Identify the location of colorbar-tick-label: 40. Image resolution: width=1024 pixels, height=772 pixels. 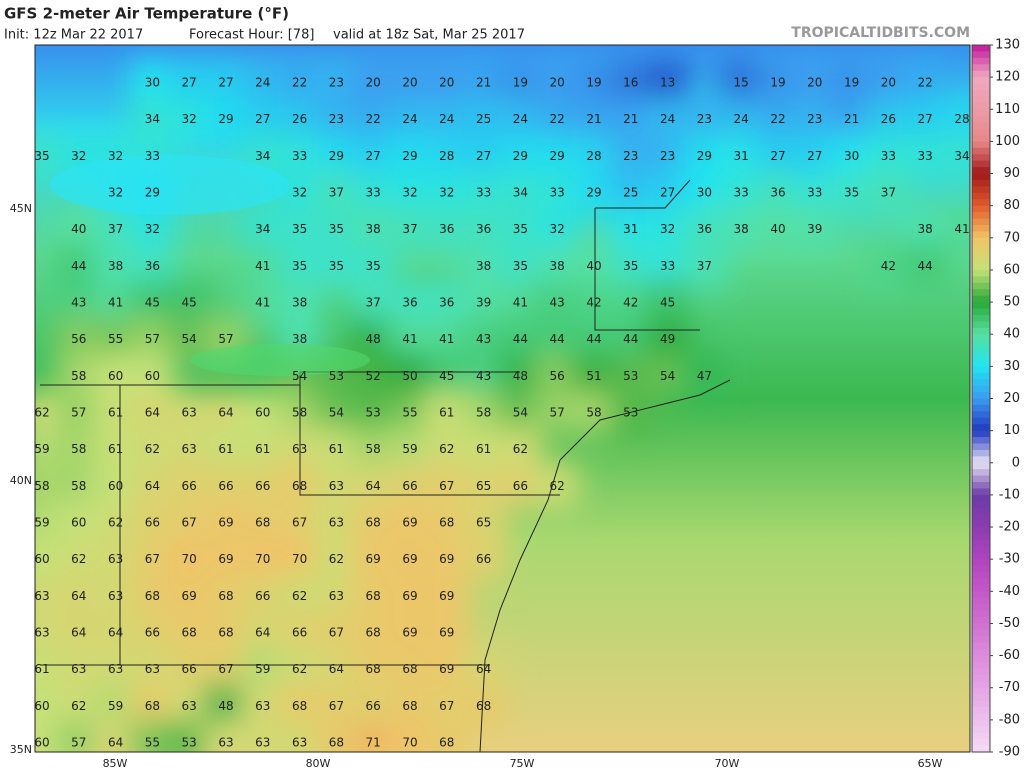
(1011, 334).